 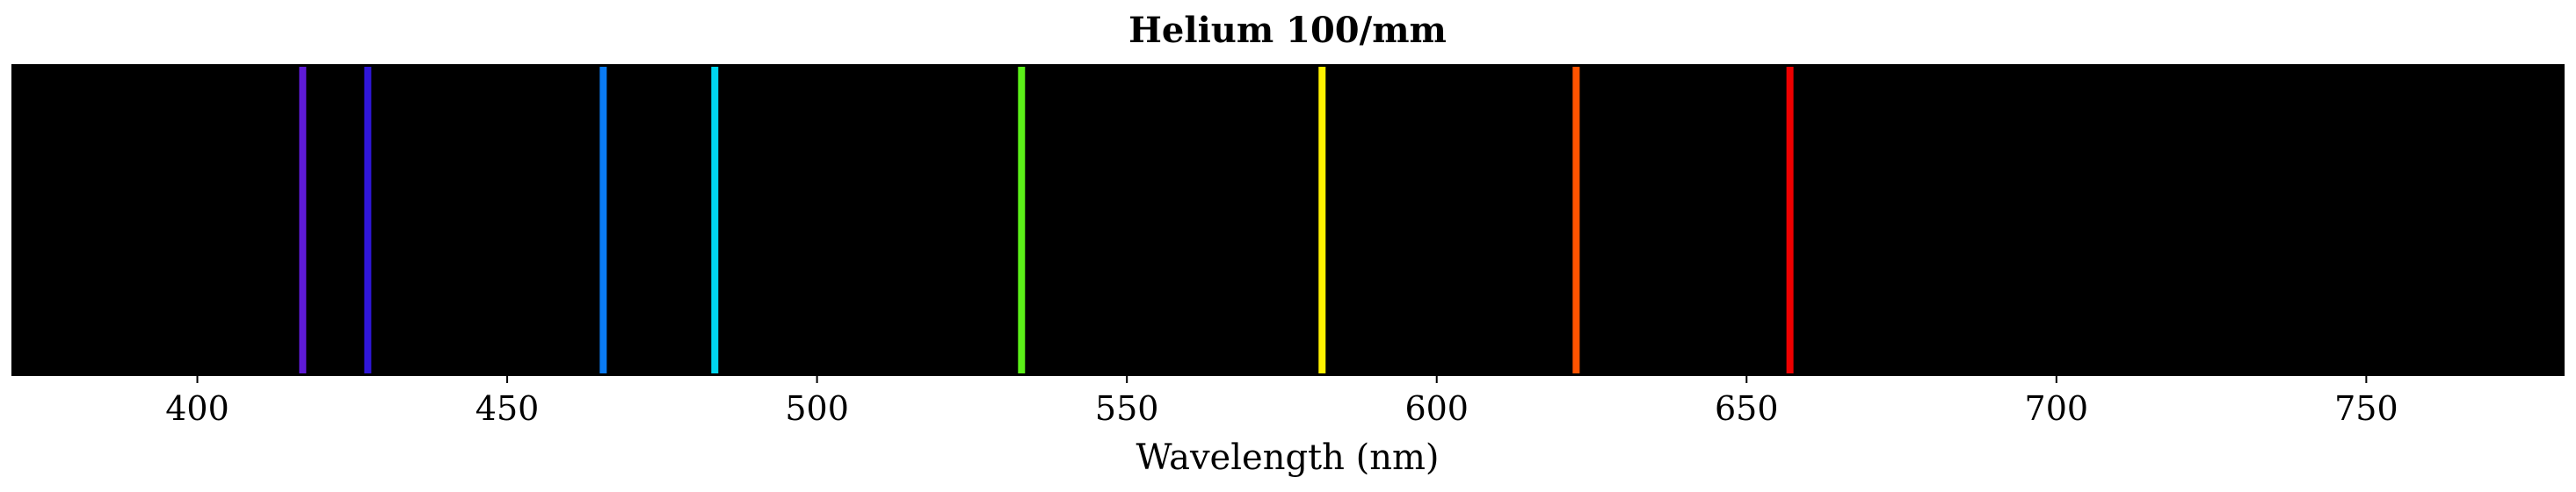 I want to click on x-tick-label: 450, so click(x=507, y=408).